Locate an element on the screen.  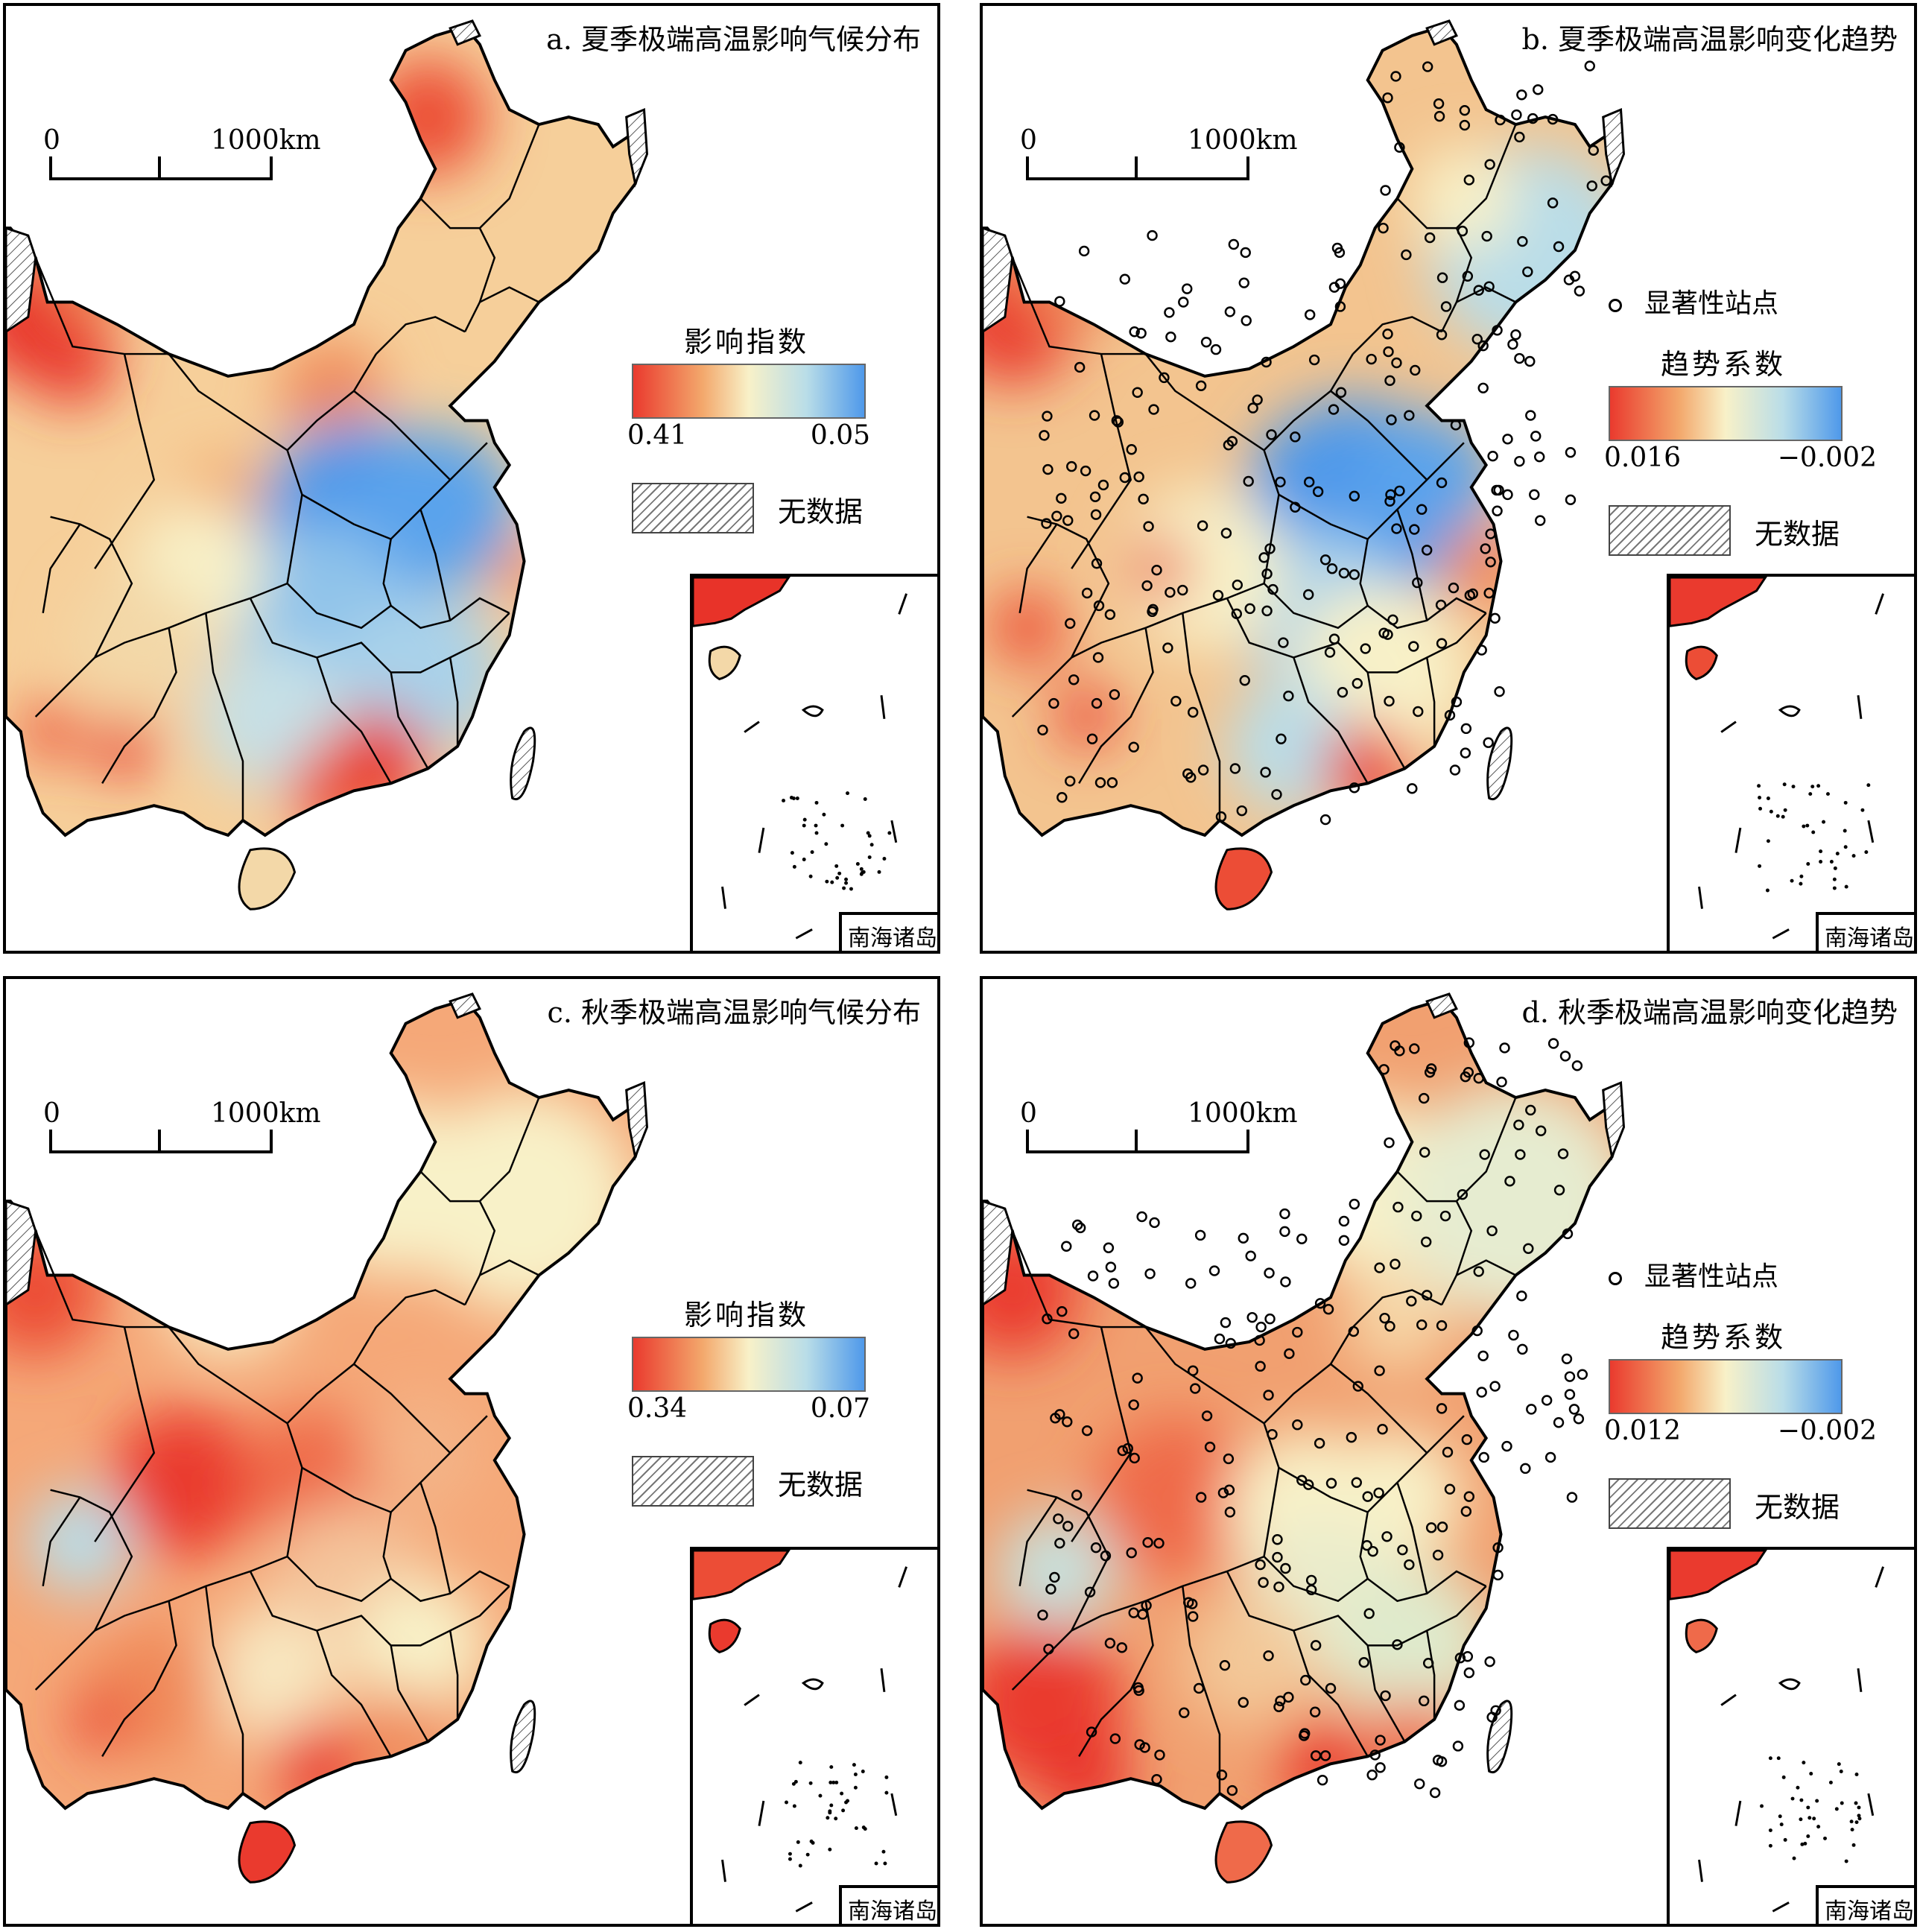
legend-max-label: 0.05 is located at coordinates (840, 435).